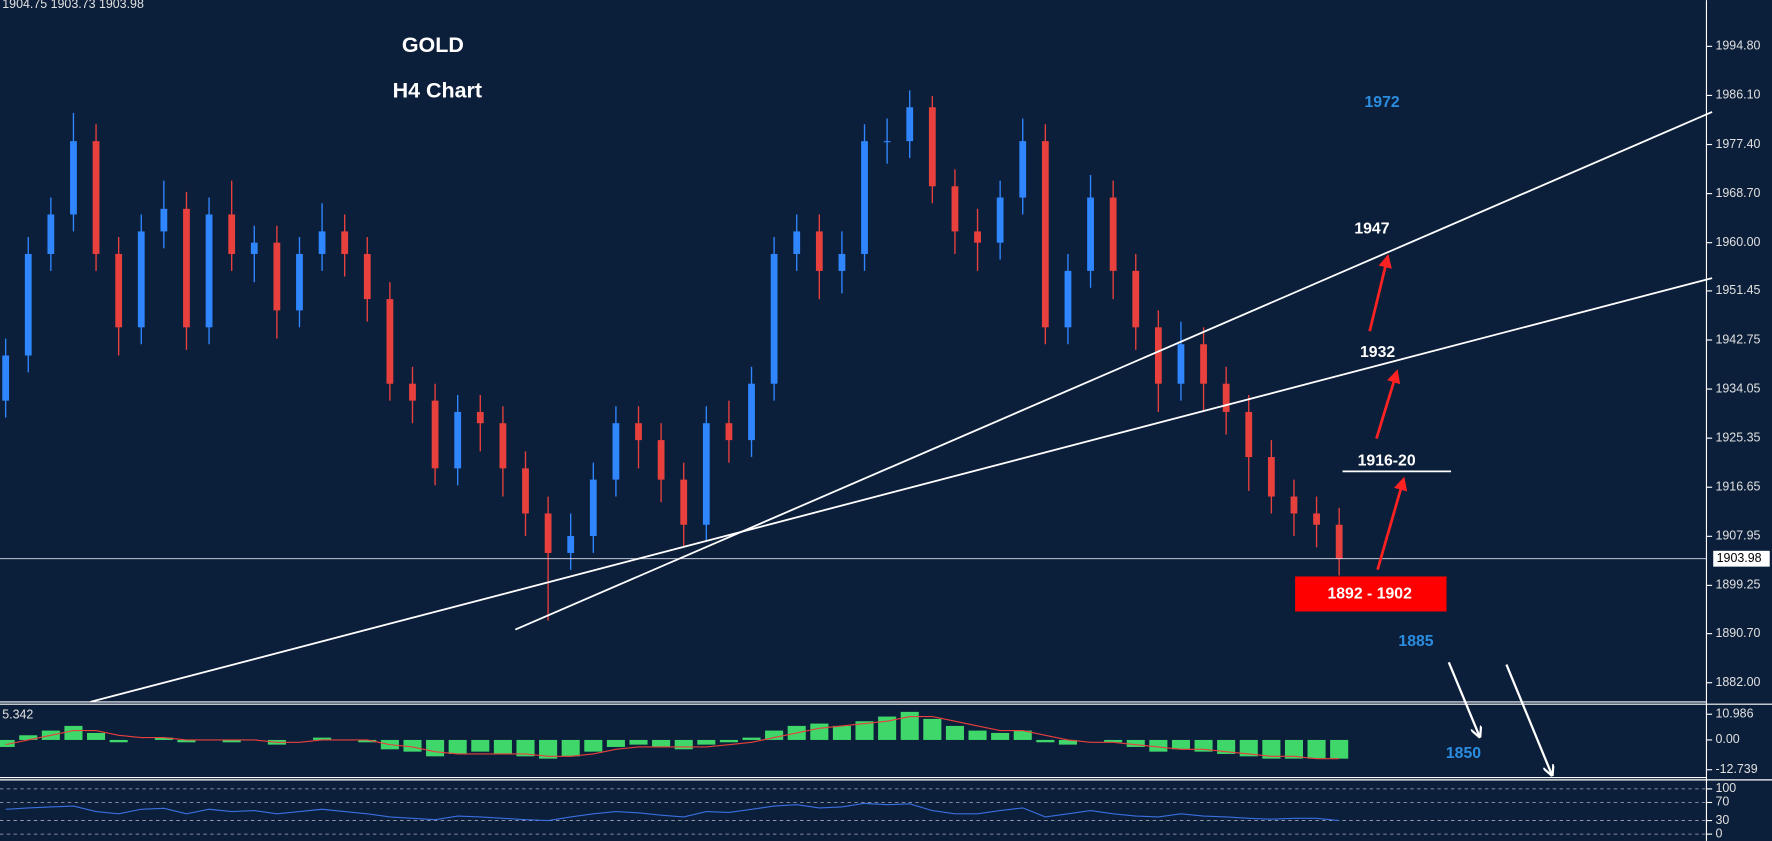 The height and width of the screenshot is (841, 1772). Describe the element at coordinates (433, 45) in the screenshot. I see `chart-title: GOLD` at that location.